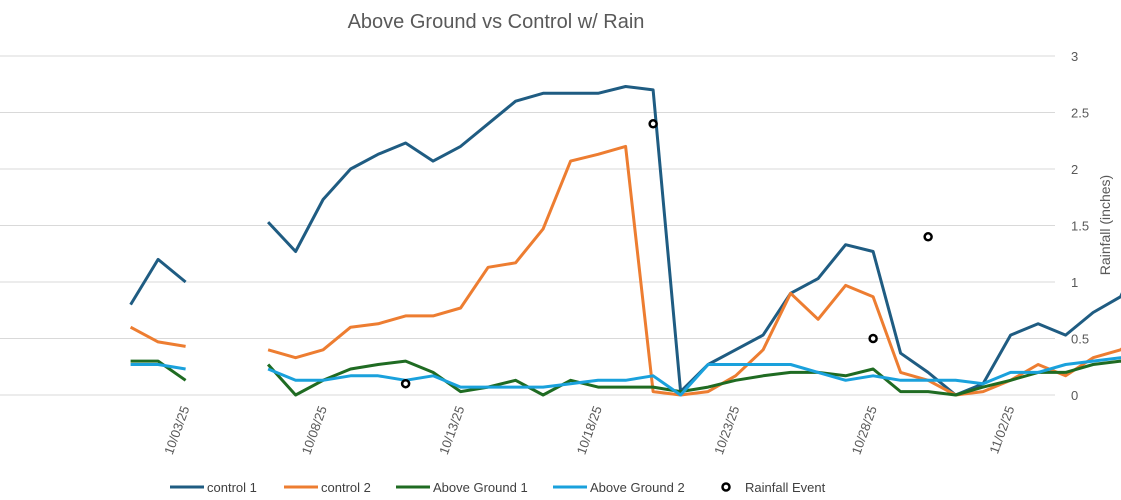 Image resolution: width=1121 pixels, height=500 pixels. Describe the element at coordinates (785, 487) in the screenshot. I see `legend-label: Rainfall Event` at that location.